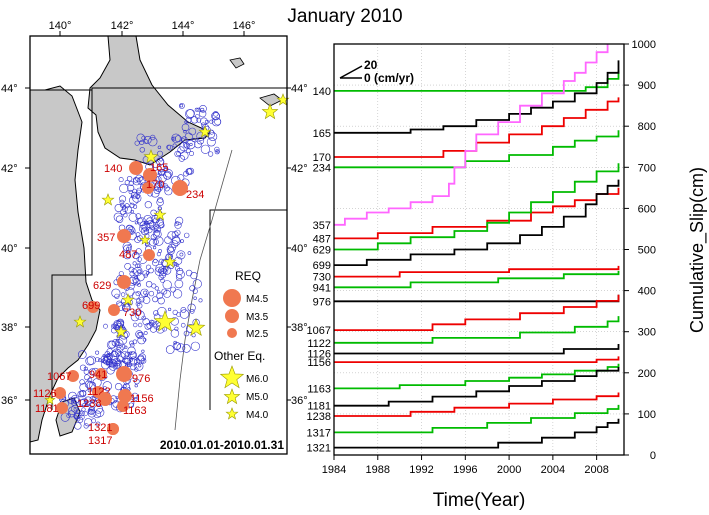 This screenshot has width=709, height=515. I want to click on req-label-1181: 1181, so click(47, 409).